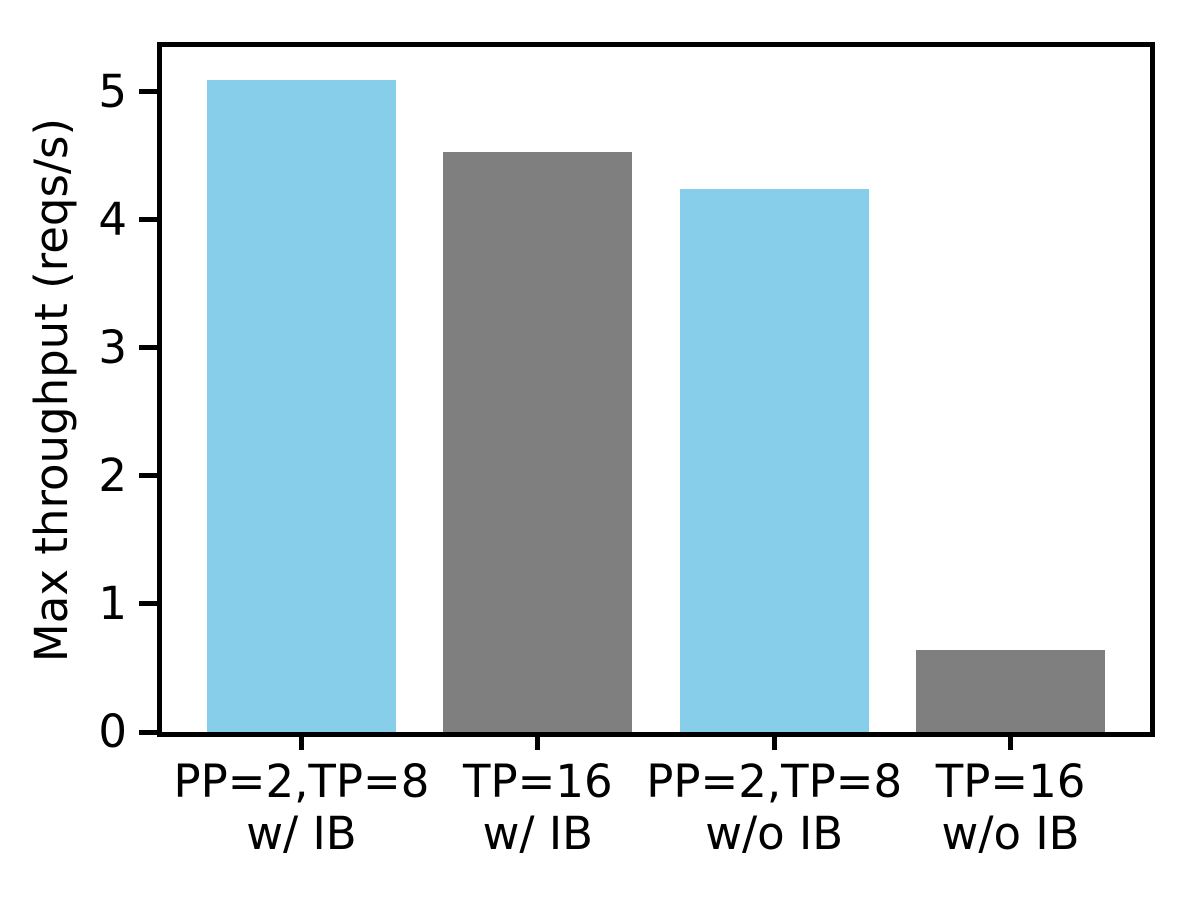 The height and width of the screenshot is (900, 1200). I want to click on y-axis-label: Max throughput (reqs/s), so click(51, 390).